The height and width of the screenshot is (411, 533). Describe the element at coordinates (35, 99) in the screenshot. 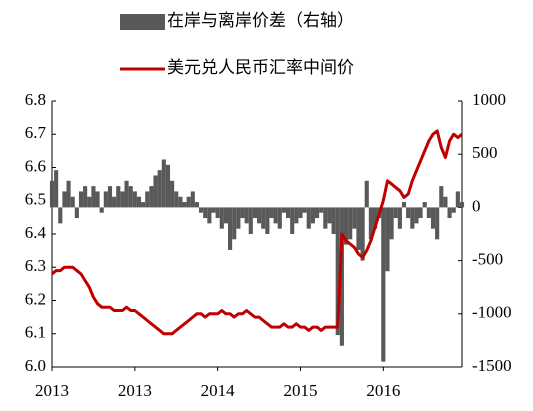

I see `y-tick-label: 6.8` at that location.